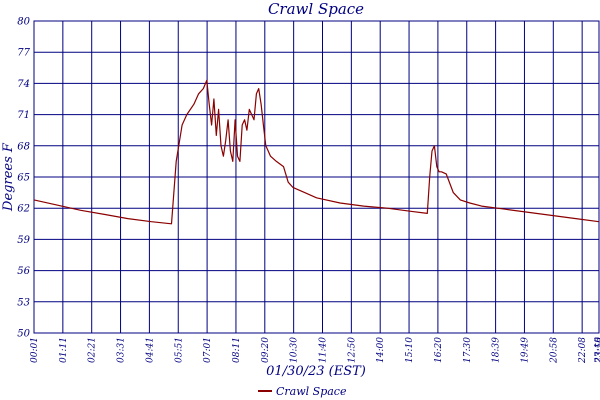 The width and height of the screenshot is (600, 400). I want to click on x-tick-label: 12:50, so click(352, 350).